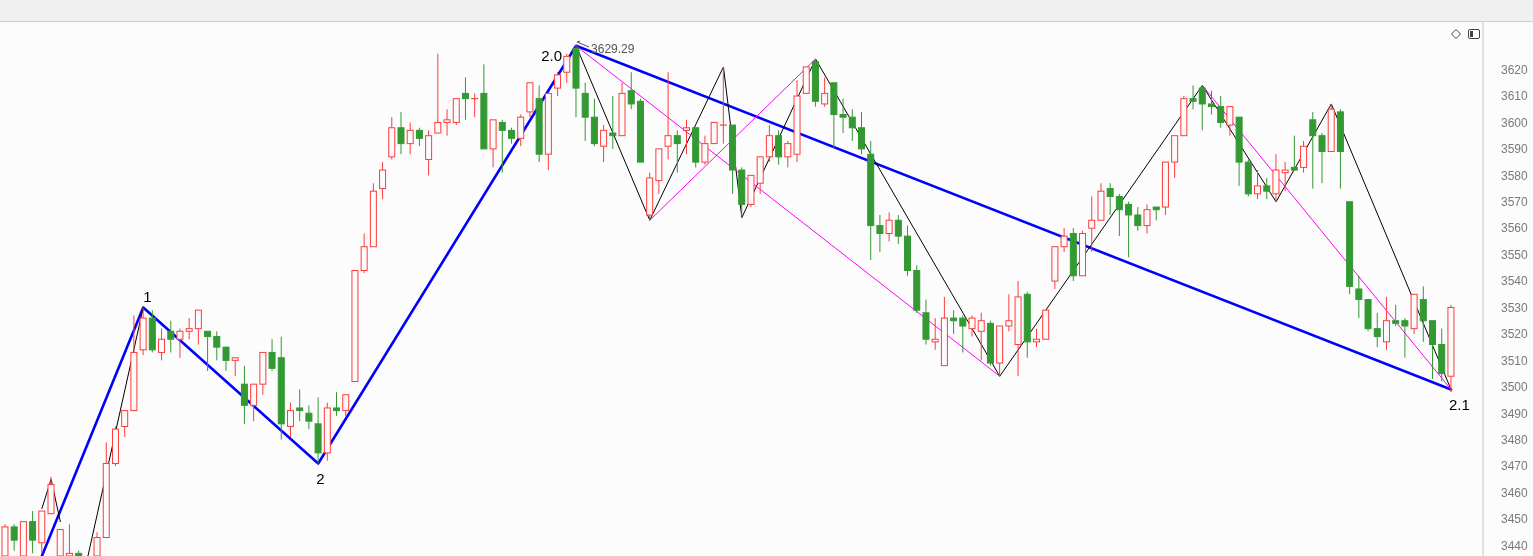  Describe the element at coordinates (552, 55) in the screenshot. I see `annotation: 2.0` at that location.